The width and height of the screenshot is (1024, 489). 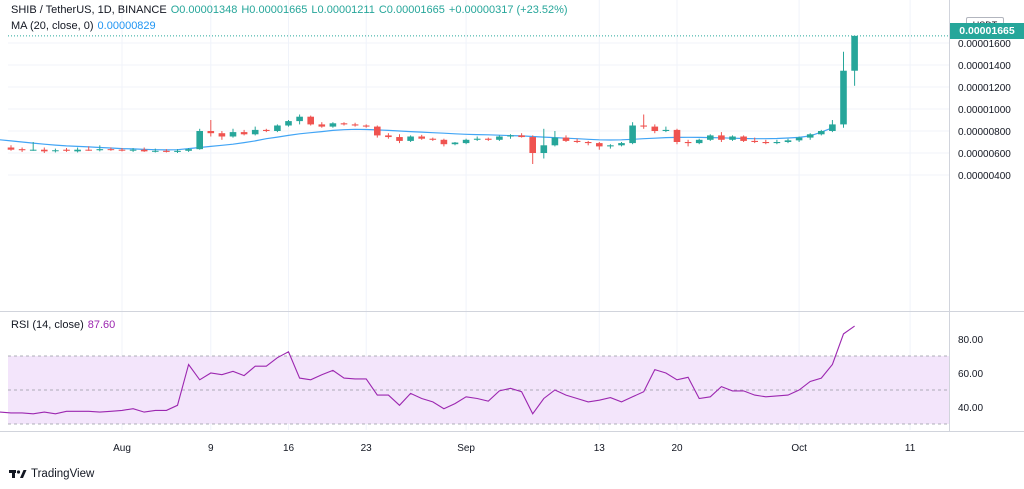 I want to click on rsi-legend: RSI (14, close) 87.60, so click(x=63, y=325).